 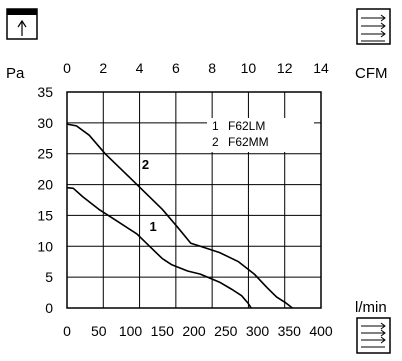 I want to click on top-tick-label: 12, so click(x=285, y=68).